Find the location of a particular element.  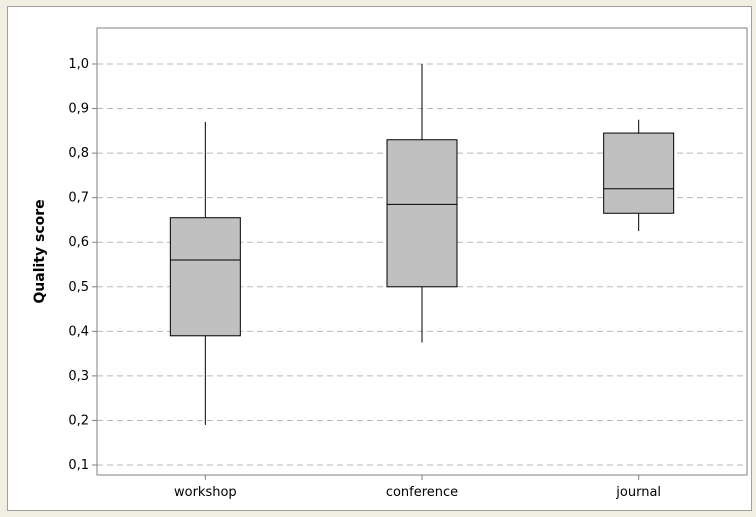

y-tick-label: 0,9 is located at coordinates (78, 109).